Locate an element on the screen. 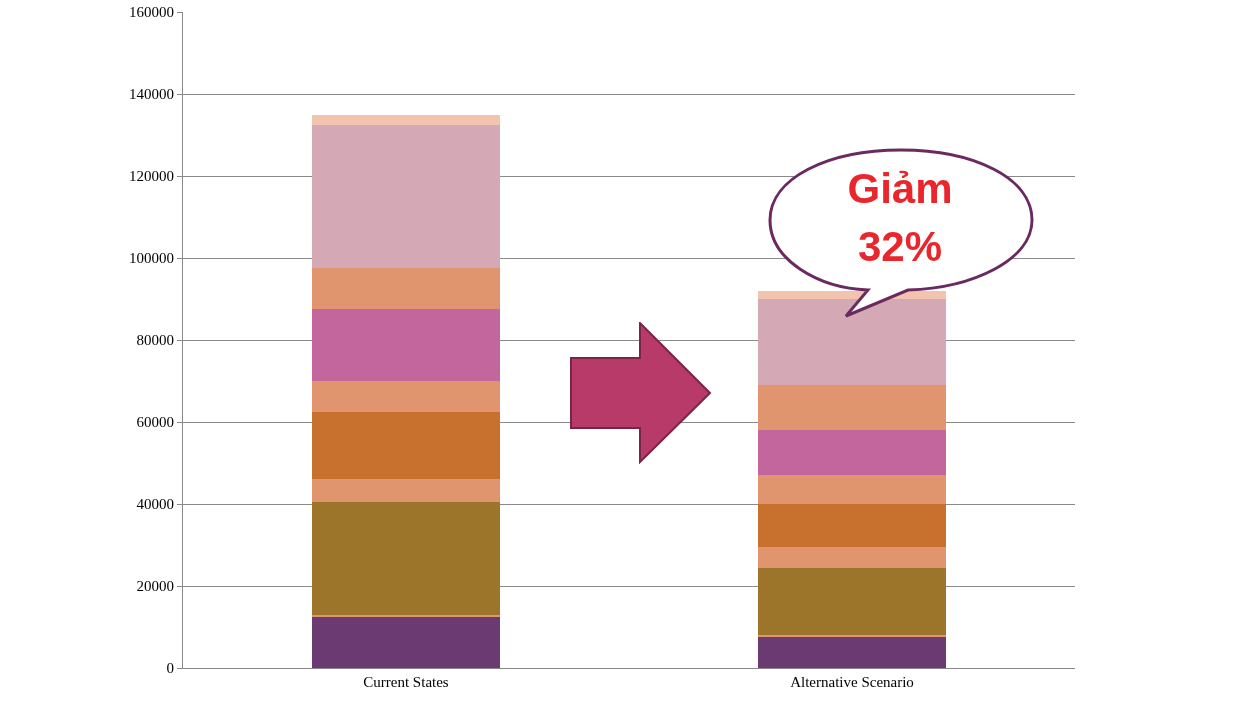 This screenshot has width=1260, height=702. y-tick-label: 100000 is located at coordinates (151, 258).